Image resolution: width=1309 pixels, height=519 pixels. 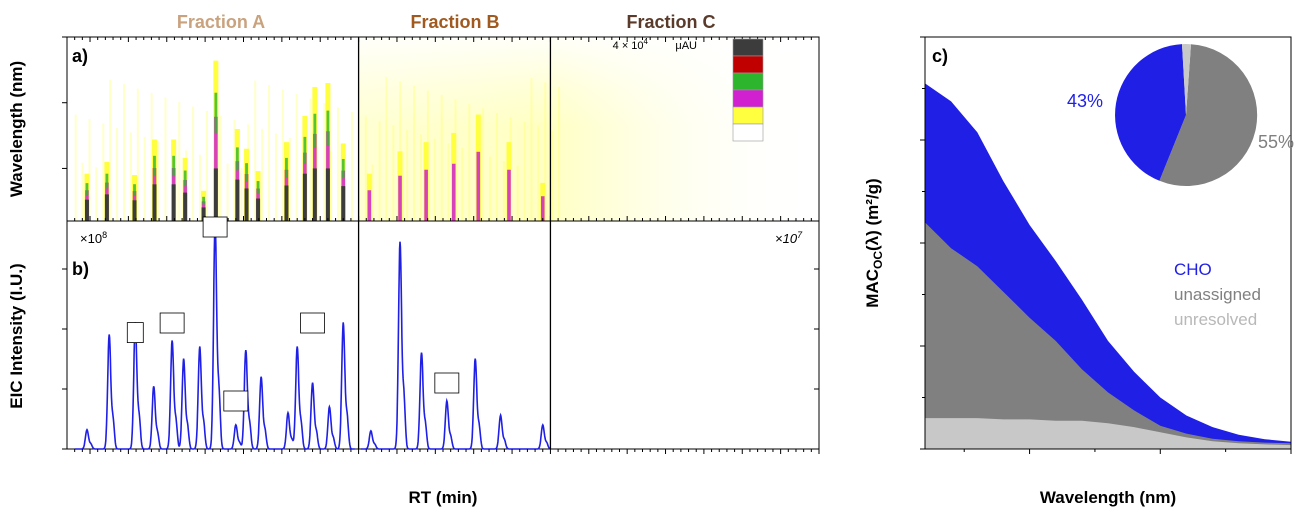 I want to click on legend-unassigned: unassigned, so click(x=1217, y=294).